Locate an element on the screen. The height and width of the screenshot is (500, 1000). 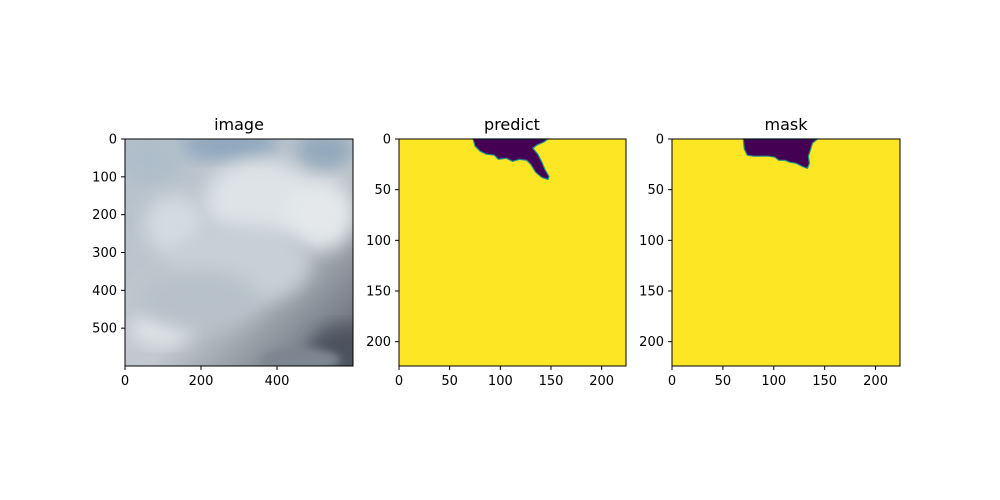
x-tick-label: 400 is located at coordinates (277, 381).